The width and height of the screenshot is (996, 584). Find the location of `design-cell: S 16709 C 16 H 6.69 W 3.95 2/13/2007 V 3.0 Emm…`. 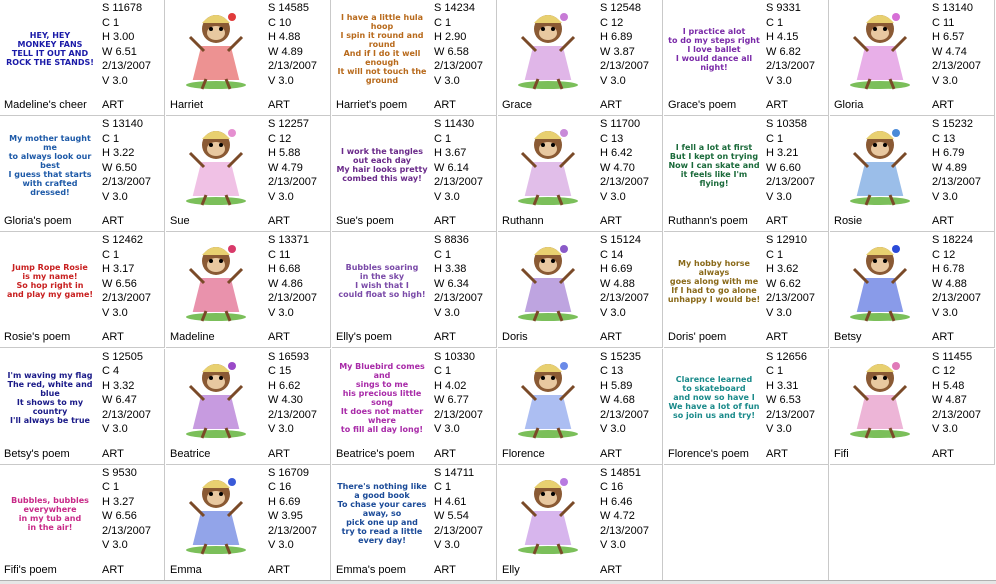

design-cell: S 16709 C 16 H 6.69 W 3.95 2/13/2007 V 3.0 Emm… is located at coordinates (248, 522).